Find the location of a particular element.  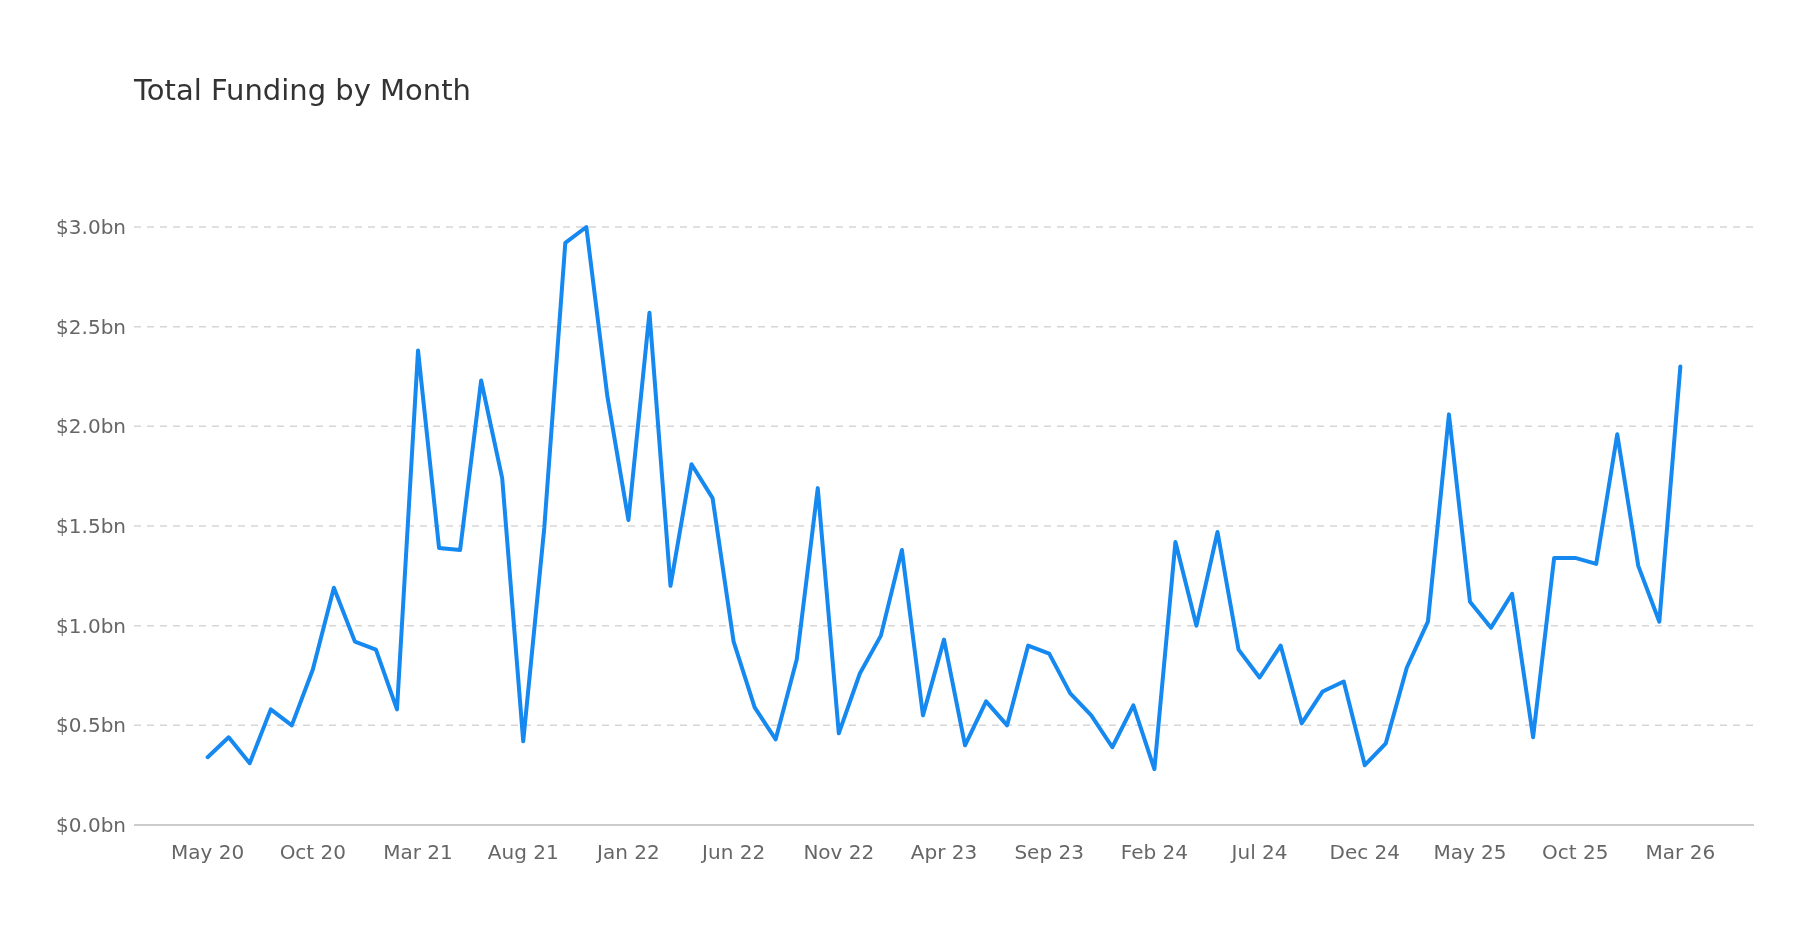

x-tick-label: Oct 20 is located at coordinates (313, 852).